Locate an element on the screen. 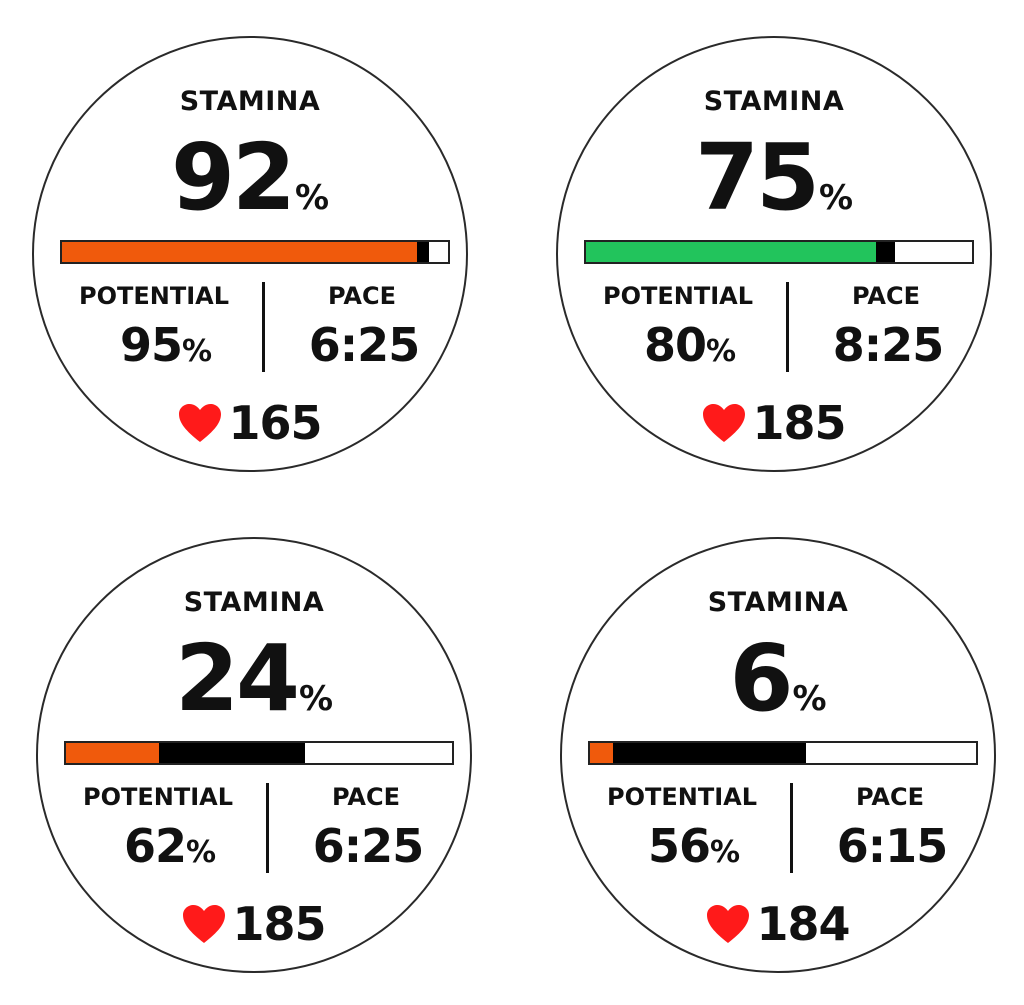 This screenshot has height=1005, width=1024. stamina-value: 92 is located at coordinates (233, 177).